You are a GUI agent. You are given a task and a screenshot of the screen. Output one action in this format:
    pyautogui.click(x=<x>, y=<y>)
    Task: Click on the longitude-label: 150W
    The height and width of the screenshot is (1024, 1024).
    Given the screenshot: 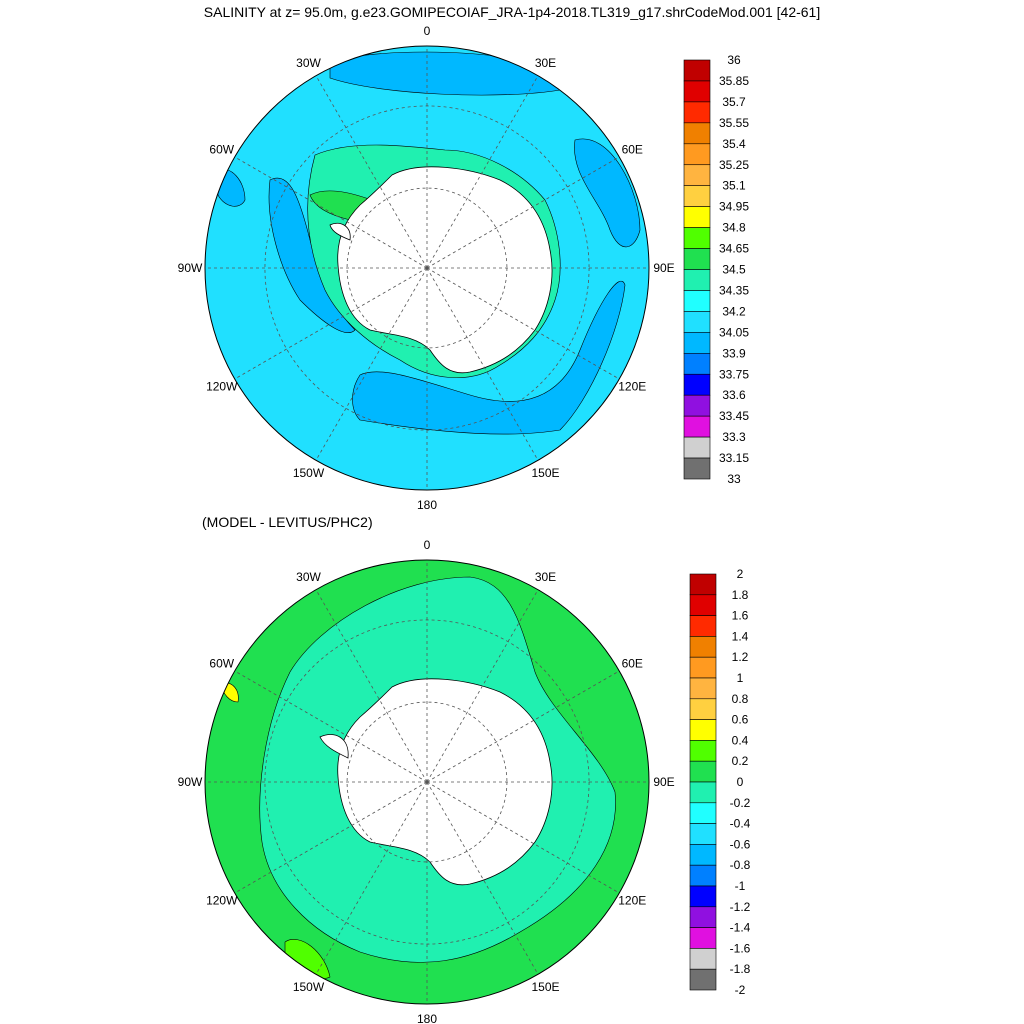 What is the action you would take?
    pyautogui.click(x=309, y=987)
    